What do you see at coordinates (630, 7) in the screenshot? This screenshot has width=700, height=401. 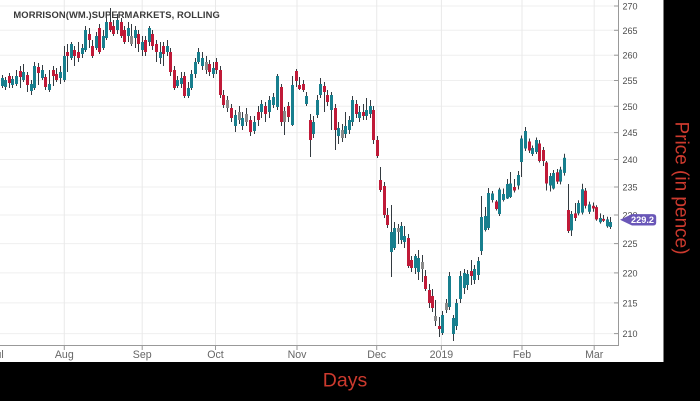 I see `svg-text: 270` at bounding box center [630, 7].